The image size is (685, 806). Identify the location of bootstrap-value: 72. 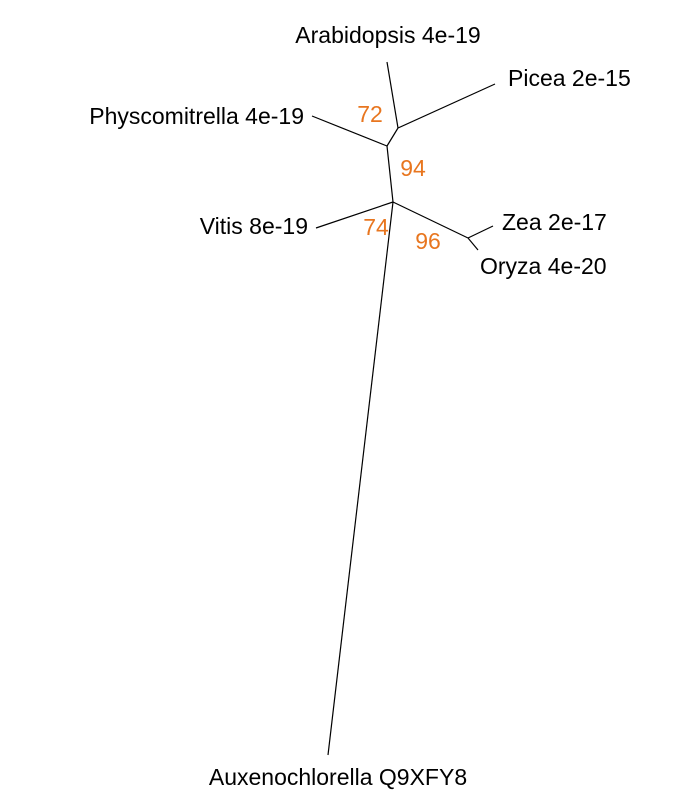
(370, 114).